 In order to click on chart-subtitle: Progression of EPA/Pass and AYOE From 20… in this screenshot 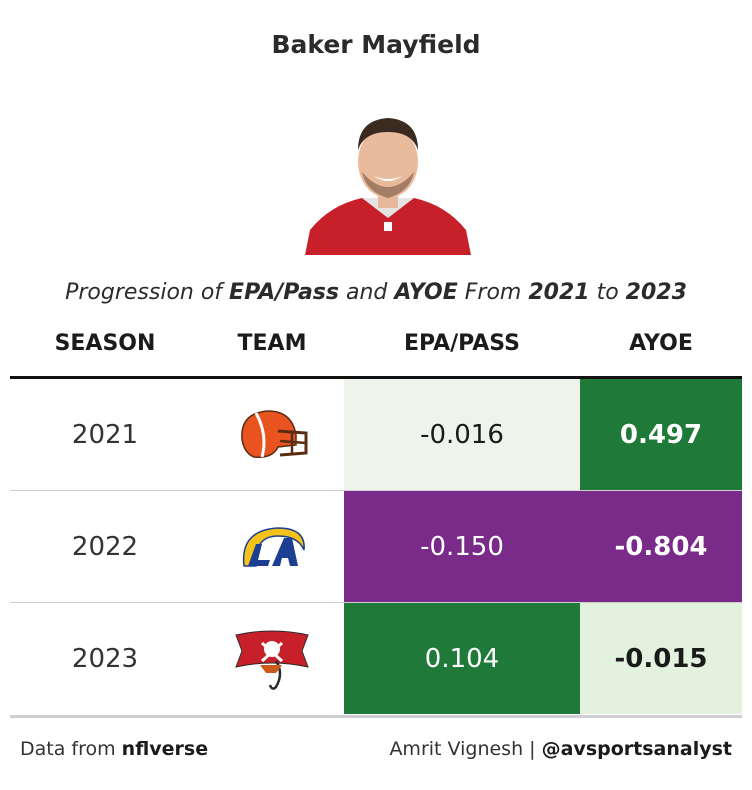, I will do `click(376, 292)`.